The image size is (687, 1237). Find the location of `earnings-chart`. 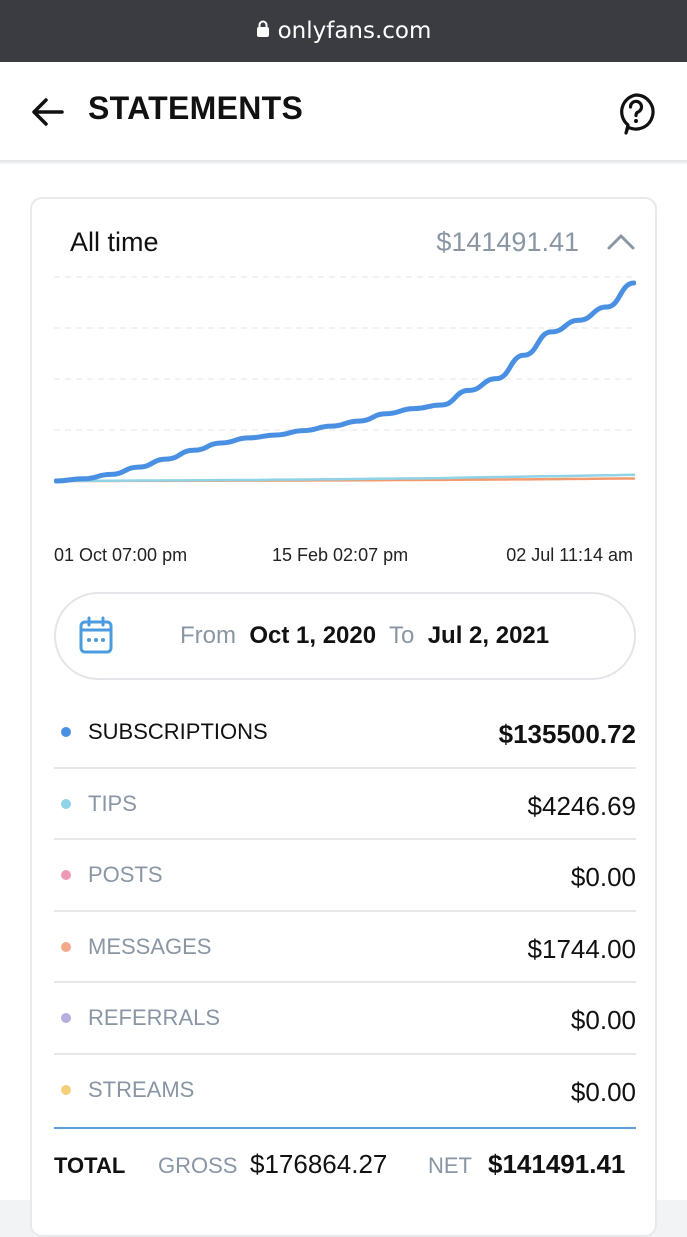

earnings-chart is located at coordinates (345, 380).